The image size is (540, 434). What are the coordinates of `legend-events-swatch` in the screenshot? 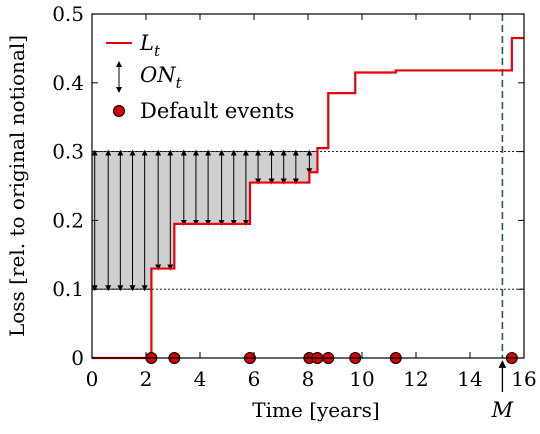 It's located at (119, 111).